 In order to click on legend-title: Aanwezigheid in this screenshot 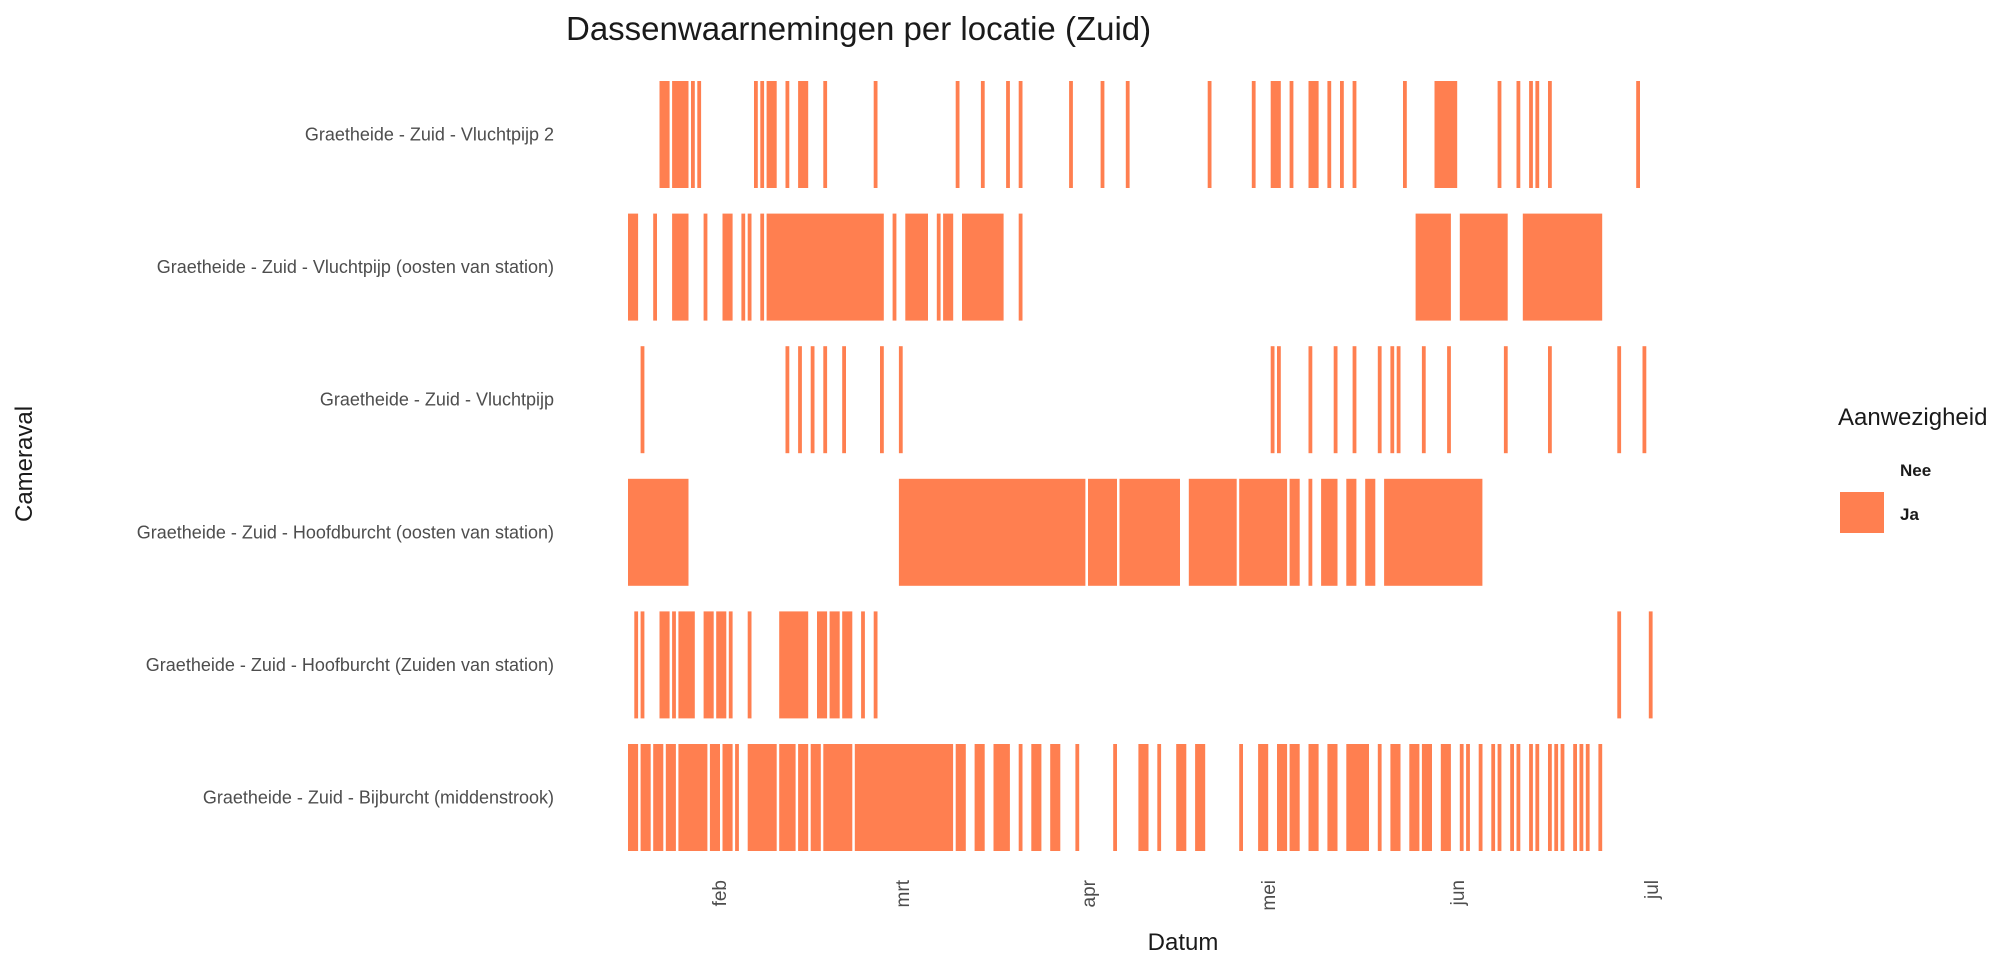, I will do `click(1912, 417)`.